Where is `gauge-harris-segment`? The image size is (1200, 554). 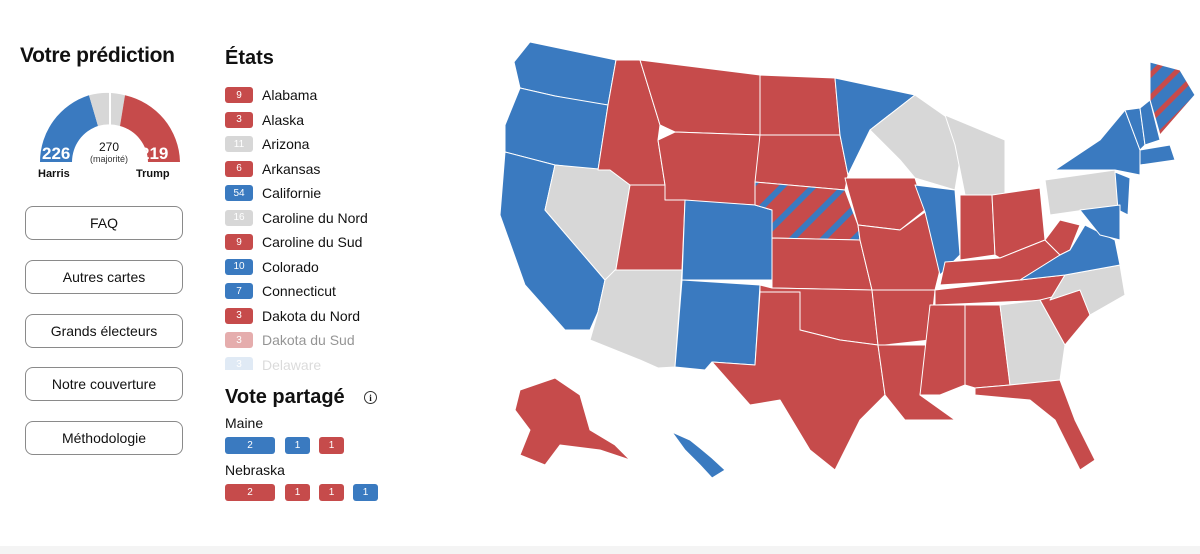
gauge-harris-segment is located at coordinates (69, 128).